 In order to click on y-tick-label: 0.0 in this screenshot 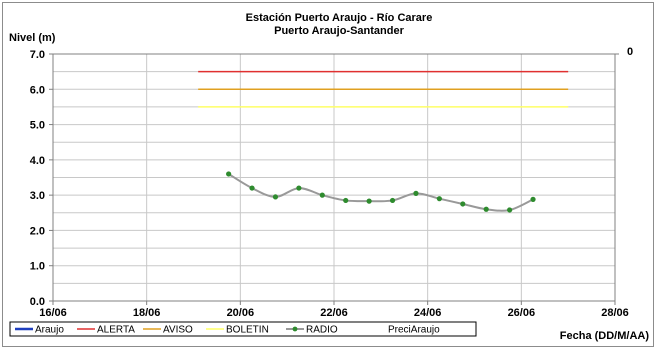, I will do `click(37, 302)`.